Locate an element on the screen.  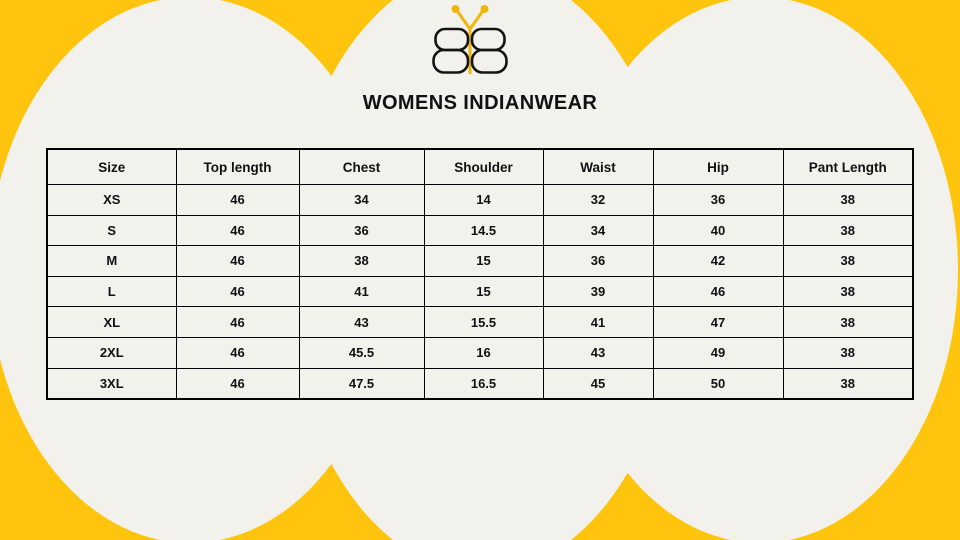
measurement-cell: 32 is located at coordinates (598, 200).